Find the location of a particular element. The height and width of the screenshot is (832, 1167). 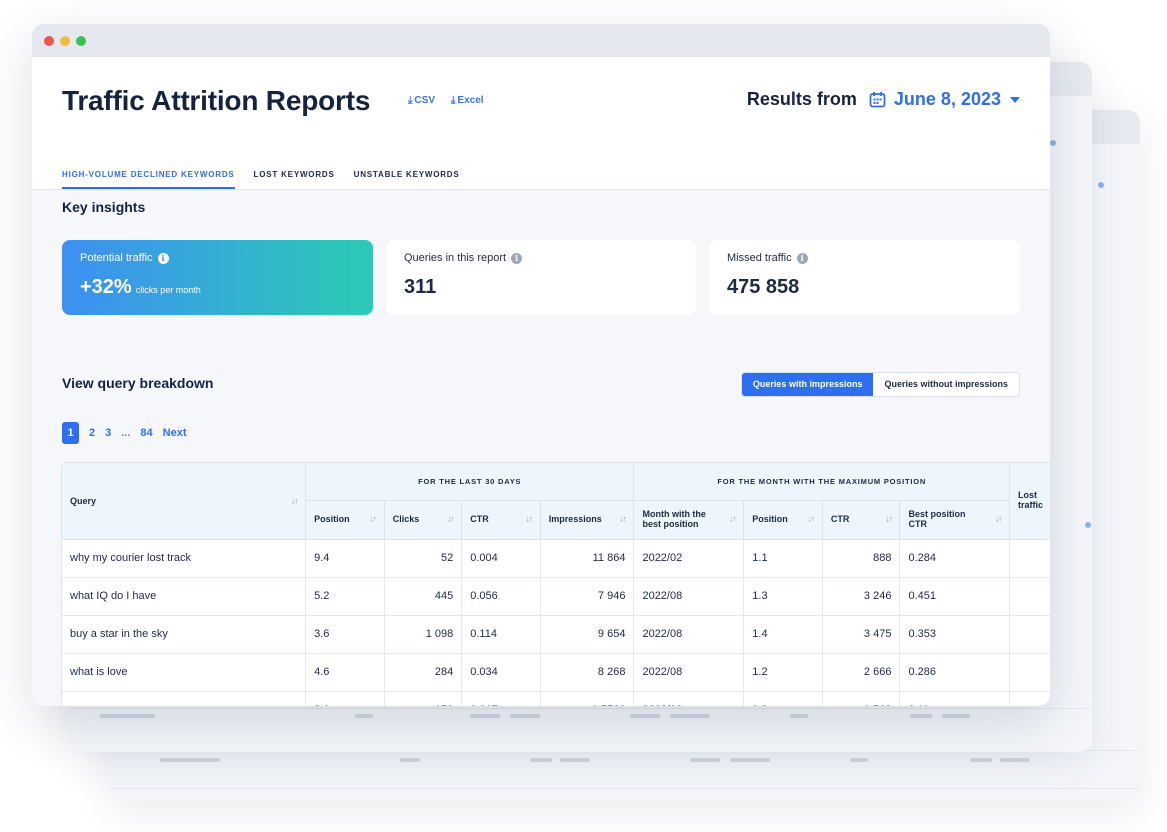

cell-max-ctr: 2 666 is located at coordinates (861, 672).